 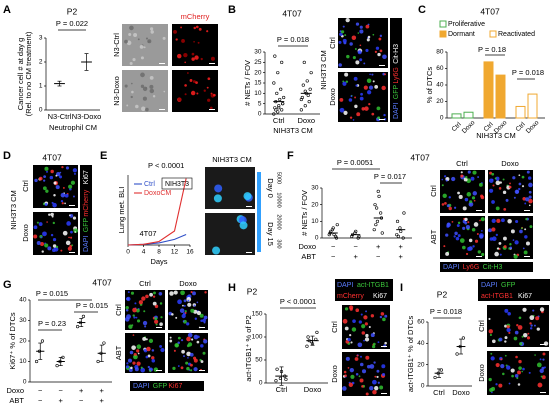 I want to click on panel-letter: A, so click(x=7, y=10).